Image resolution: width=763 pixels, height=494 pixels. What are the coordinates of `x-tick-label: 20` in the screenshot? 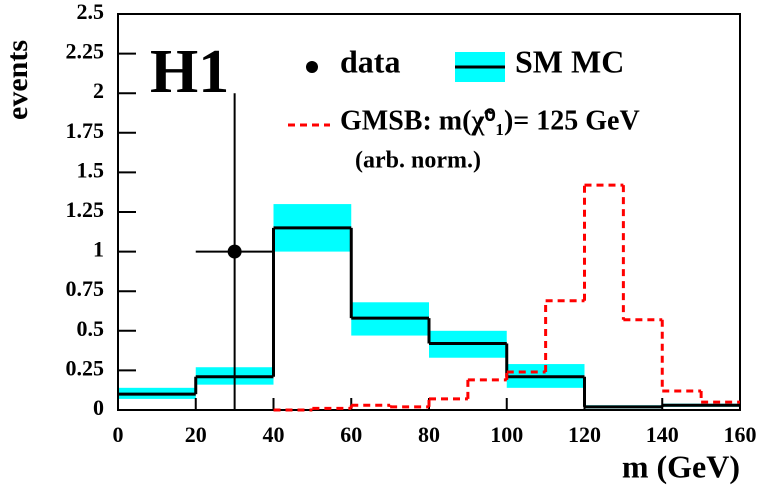 It's located at (196, 434).